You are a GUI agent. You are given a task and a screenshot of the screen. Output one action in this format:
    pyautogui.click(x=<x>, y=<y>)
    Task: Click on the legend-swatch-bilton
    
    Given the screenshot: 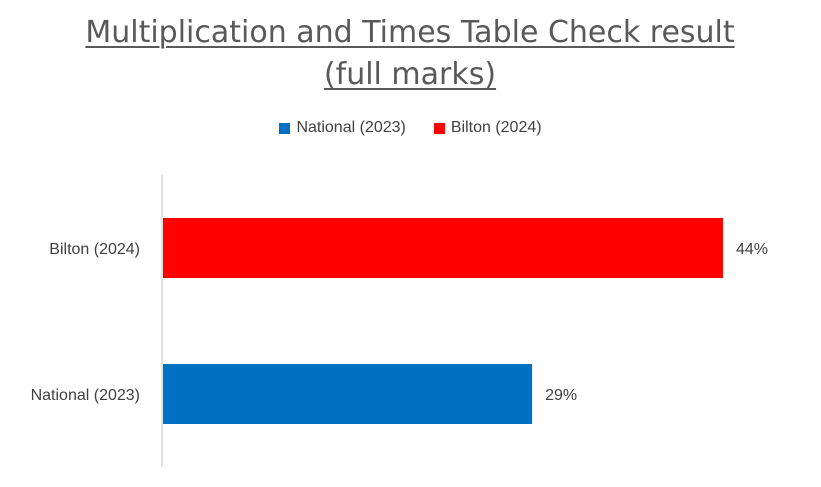 What is the action you would take?
    pyautogui.click(x=439, y=128)
    